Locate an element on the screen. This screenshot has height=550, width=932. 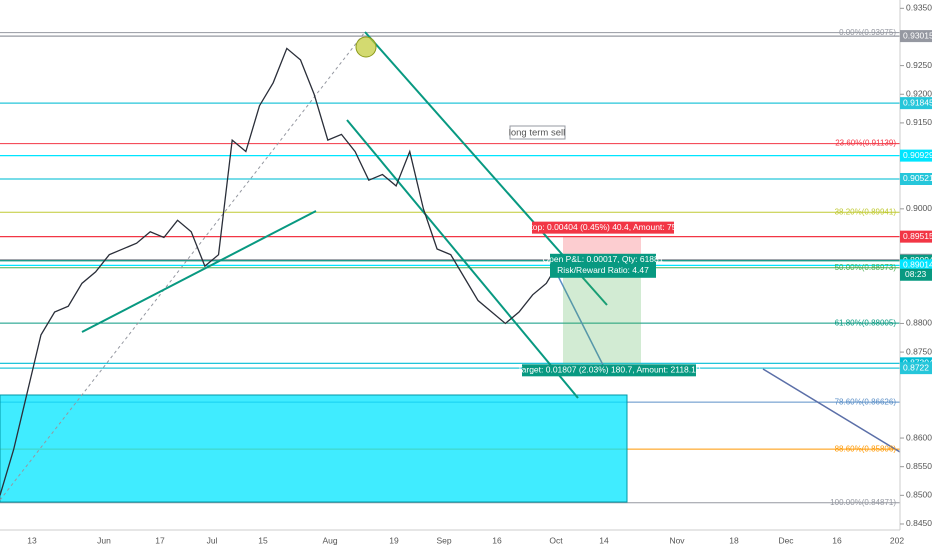
price-tag-text: 0.91845 is located at coordinates (917, 102).